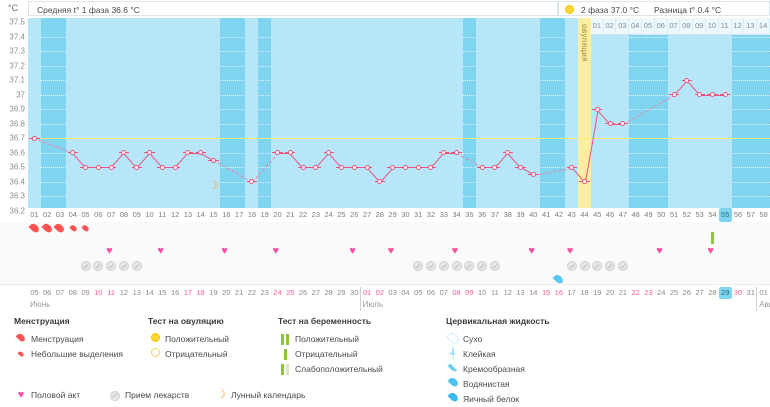 This screenshot has height=407, width=770. What do you see at coordinates (264, 214) in the screenshot?
I see `cycle-day-label: 19` at bounding box center [264, 214].